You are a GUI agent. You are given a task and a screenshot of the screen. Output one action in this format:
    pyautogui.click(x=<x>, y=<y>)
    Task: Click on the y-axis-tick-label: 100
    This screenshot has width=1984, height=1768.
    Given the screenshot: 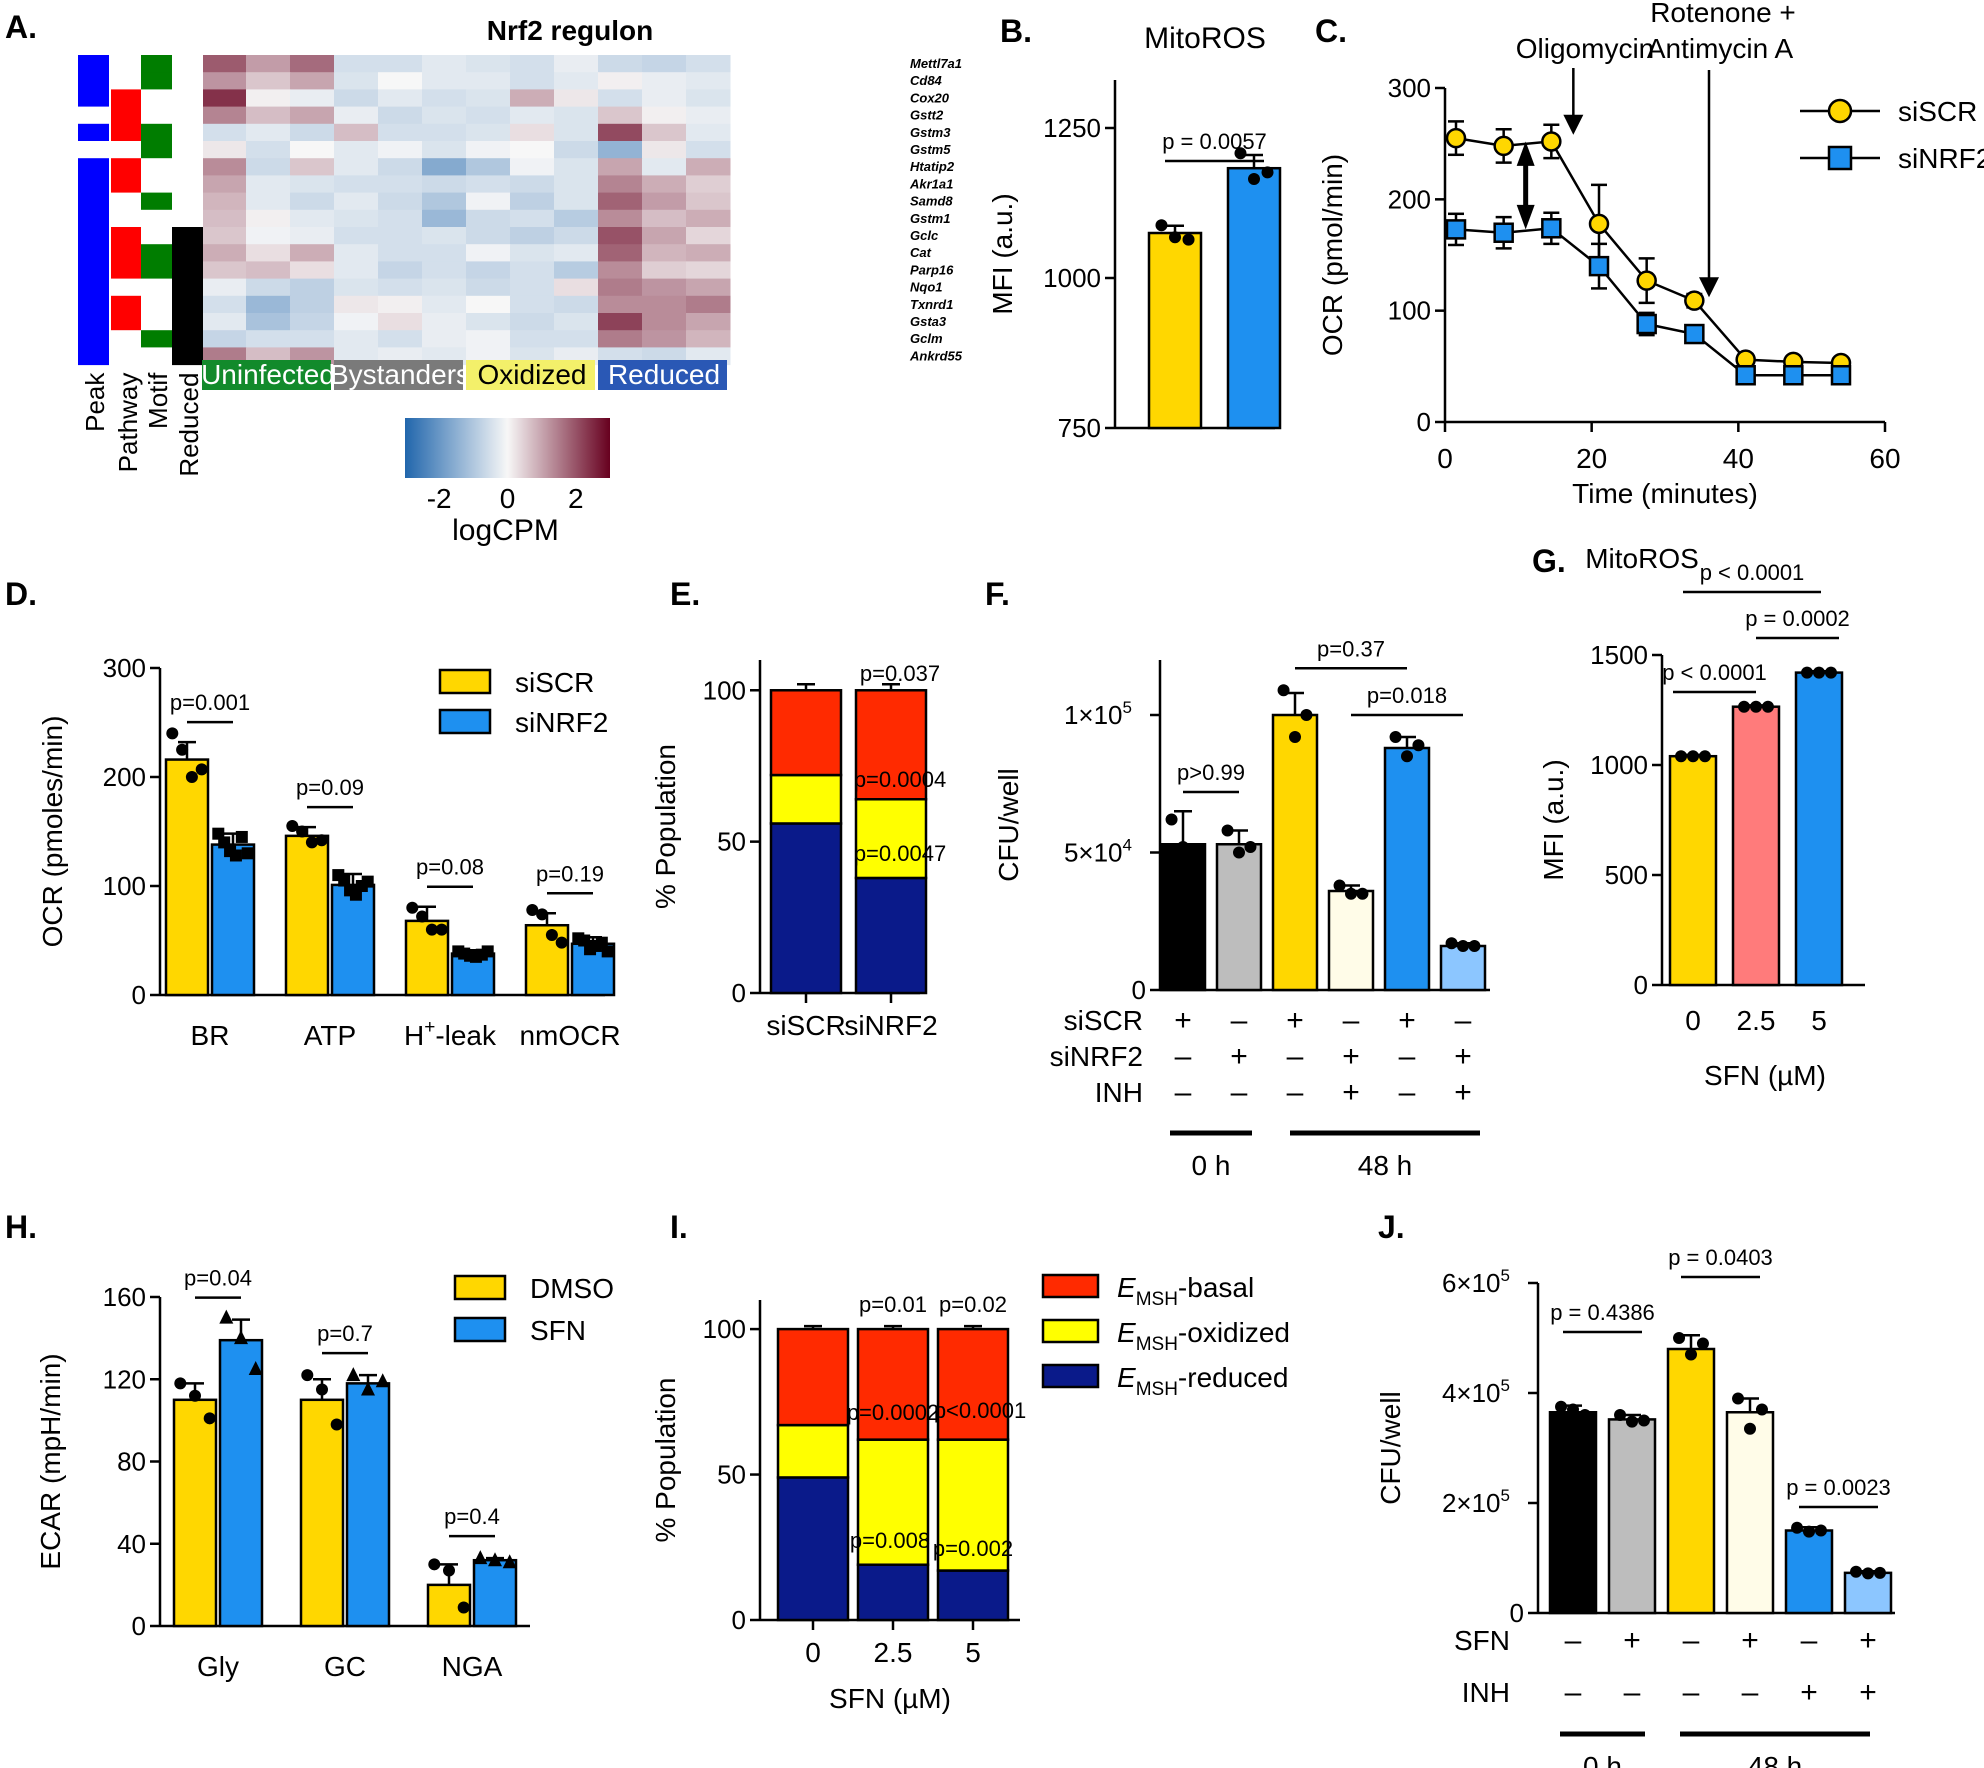 What is the action you would take?
    pyautogui.click(x=724, y=690)
    